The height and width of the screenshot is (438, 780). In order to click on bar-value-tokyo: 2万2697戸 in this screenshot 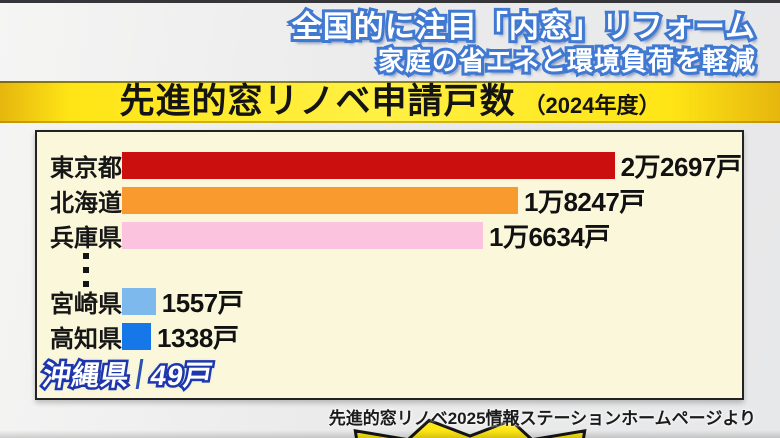, I will do `click(681, 166)`.